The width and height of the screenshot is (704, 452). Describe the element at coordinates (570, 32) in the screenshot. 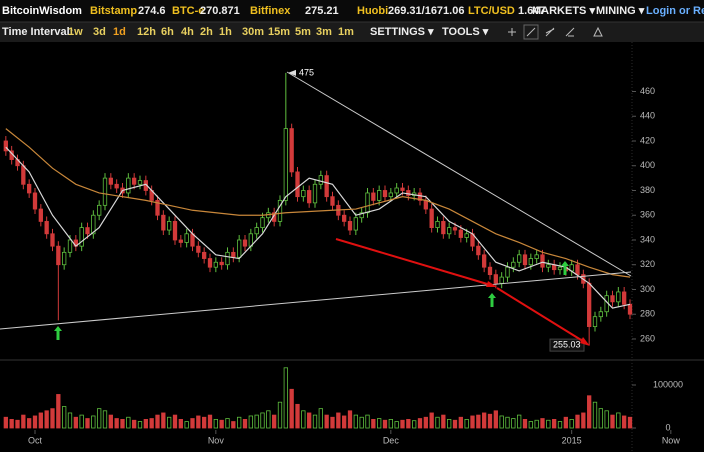

I see `pen-icon` at that location.